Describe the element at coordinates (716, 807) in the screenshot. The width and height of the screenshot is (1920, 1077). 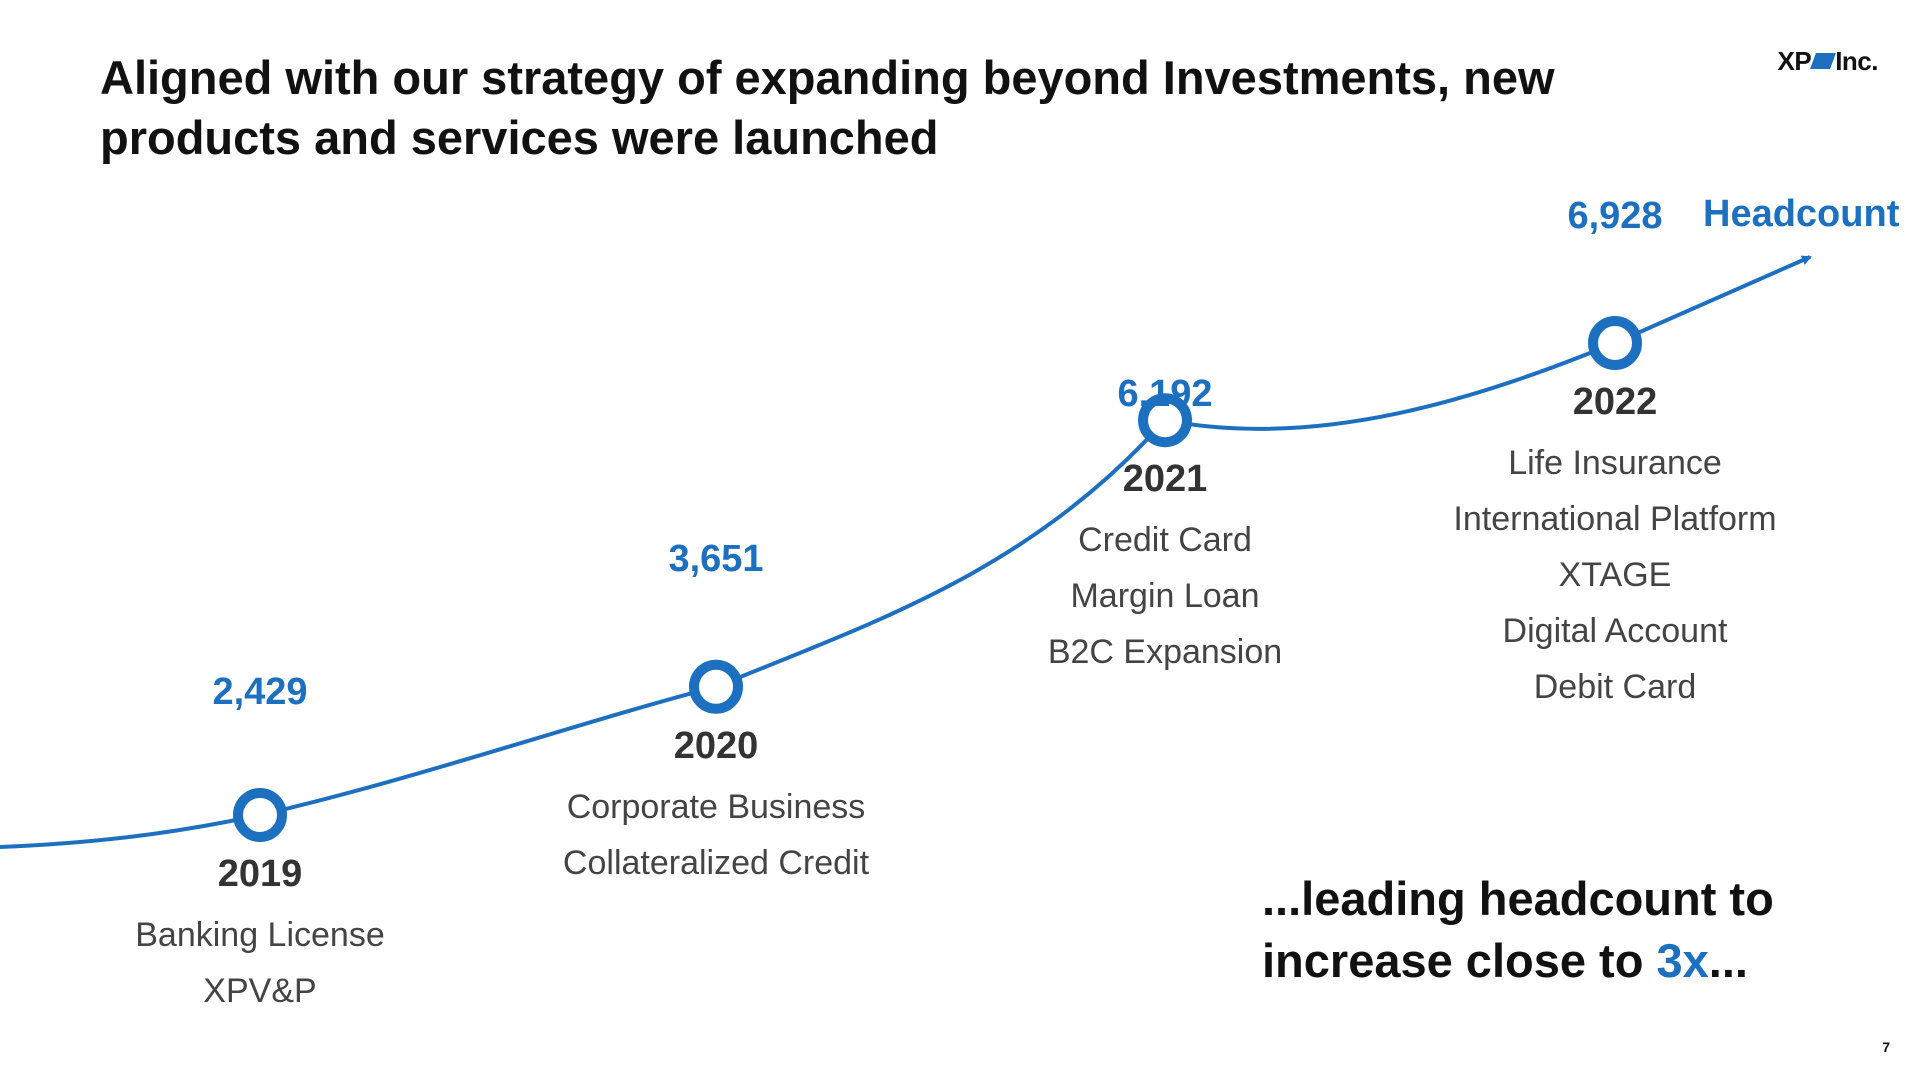
I see `launch-item: Corporate Business` at that location.